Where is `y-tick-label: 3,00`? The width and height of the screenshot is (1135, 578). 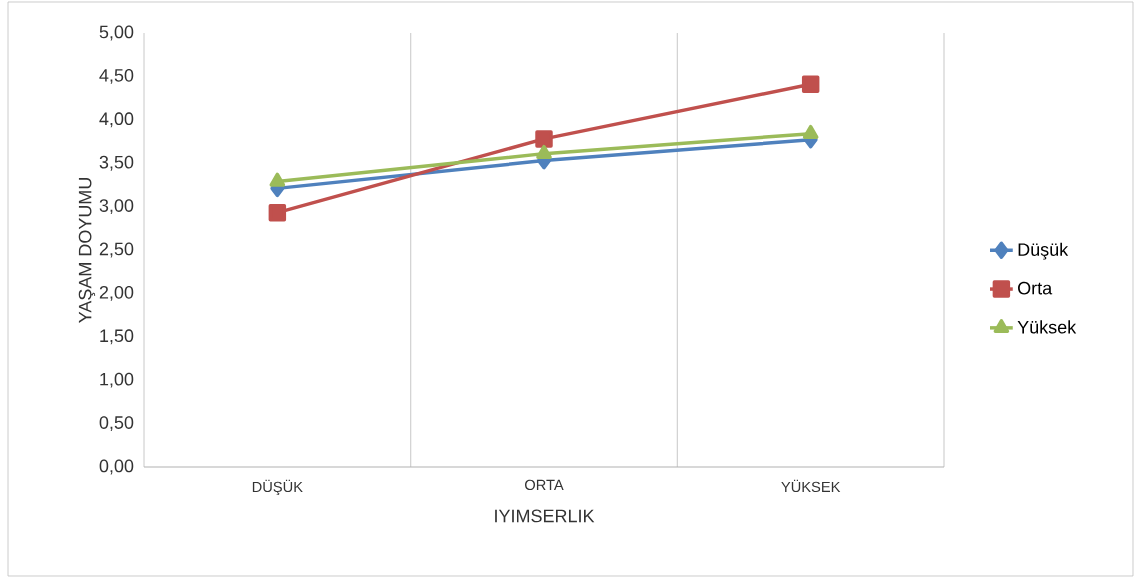 y-tick-label: 3,00 is located at coordinates (116, 207).